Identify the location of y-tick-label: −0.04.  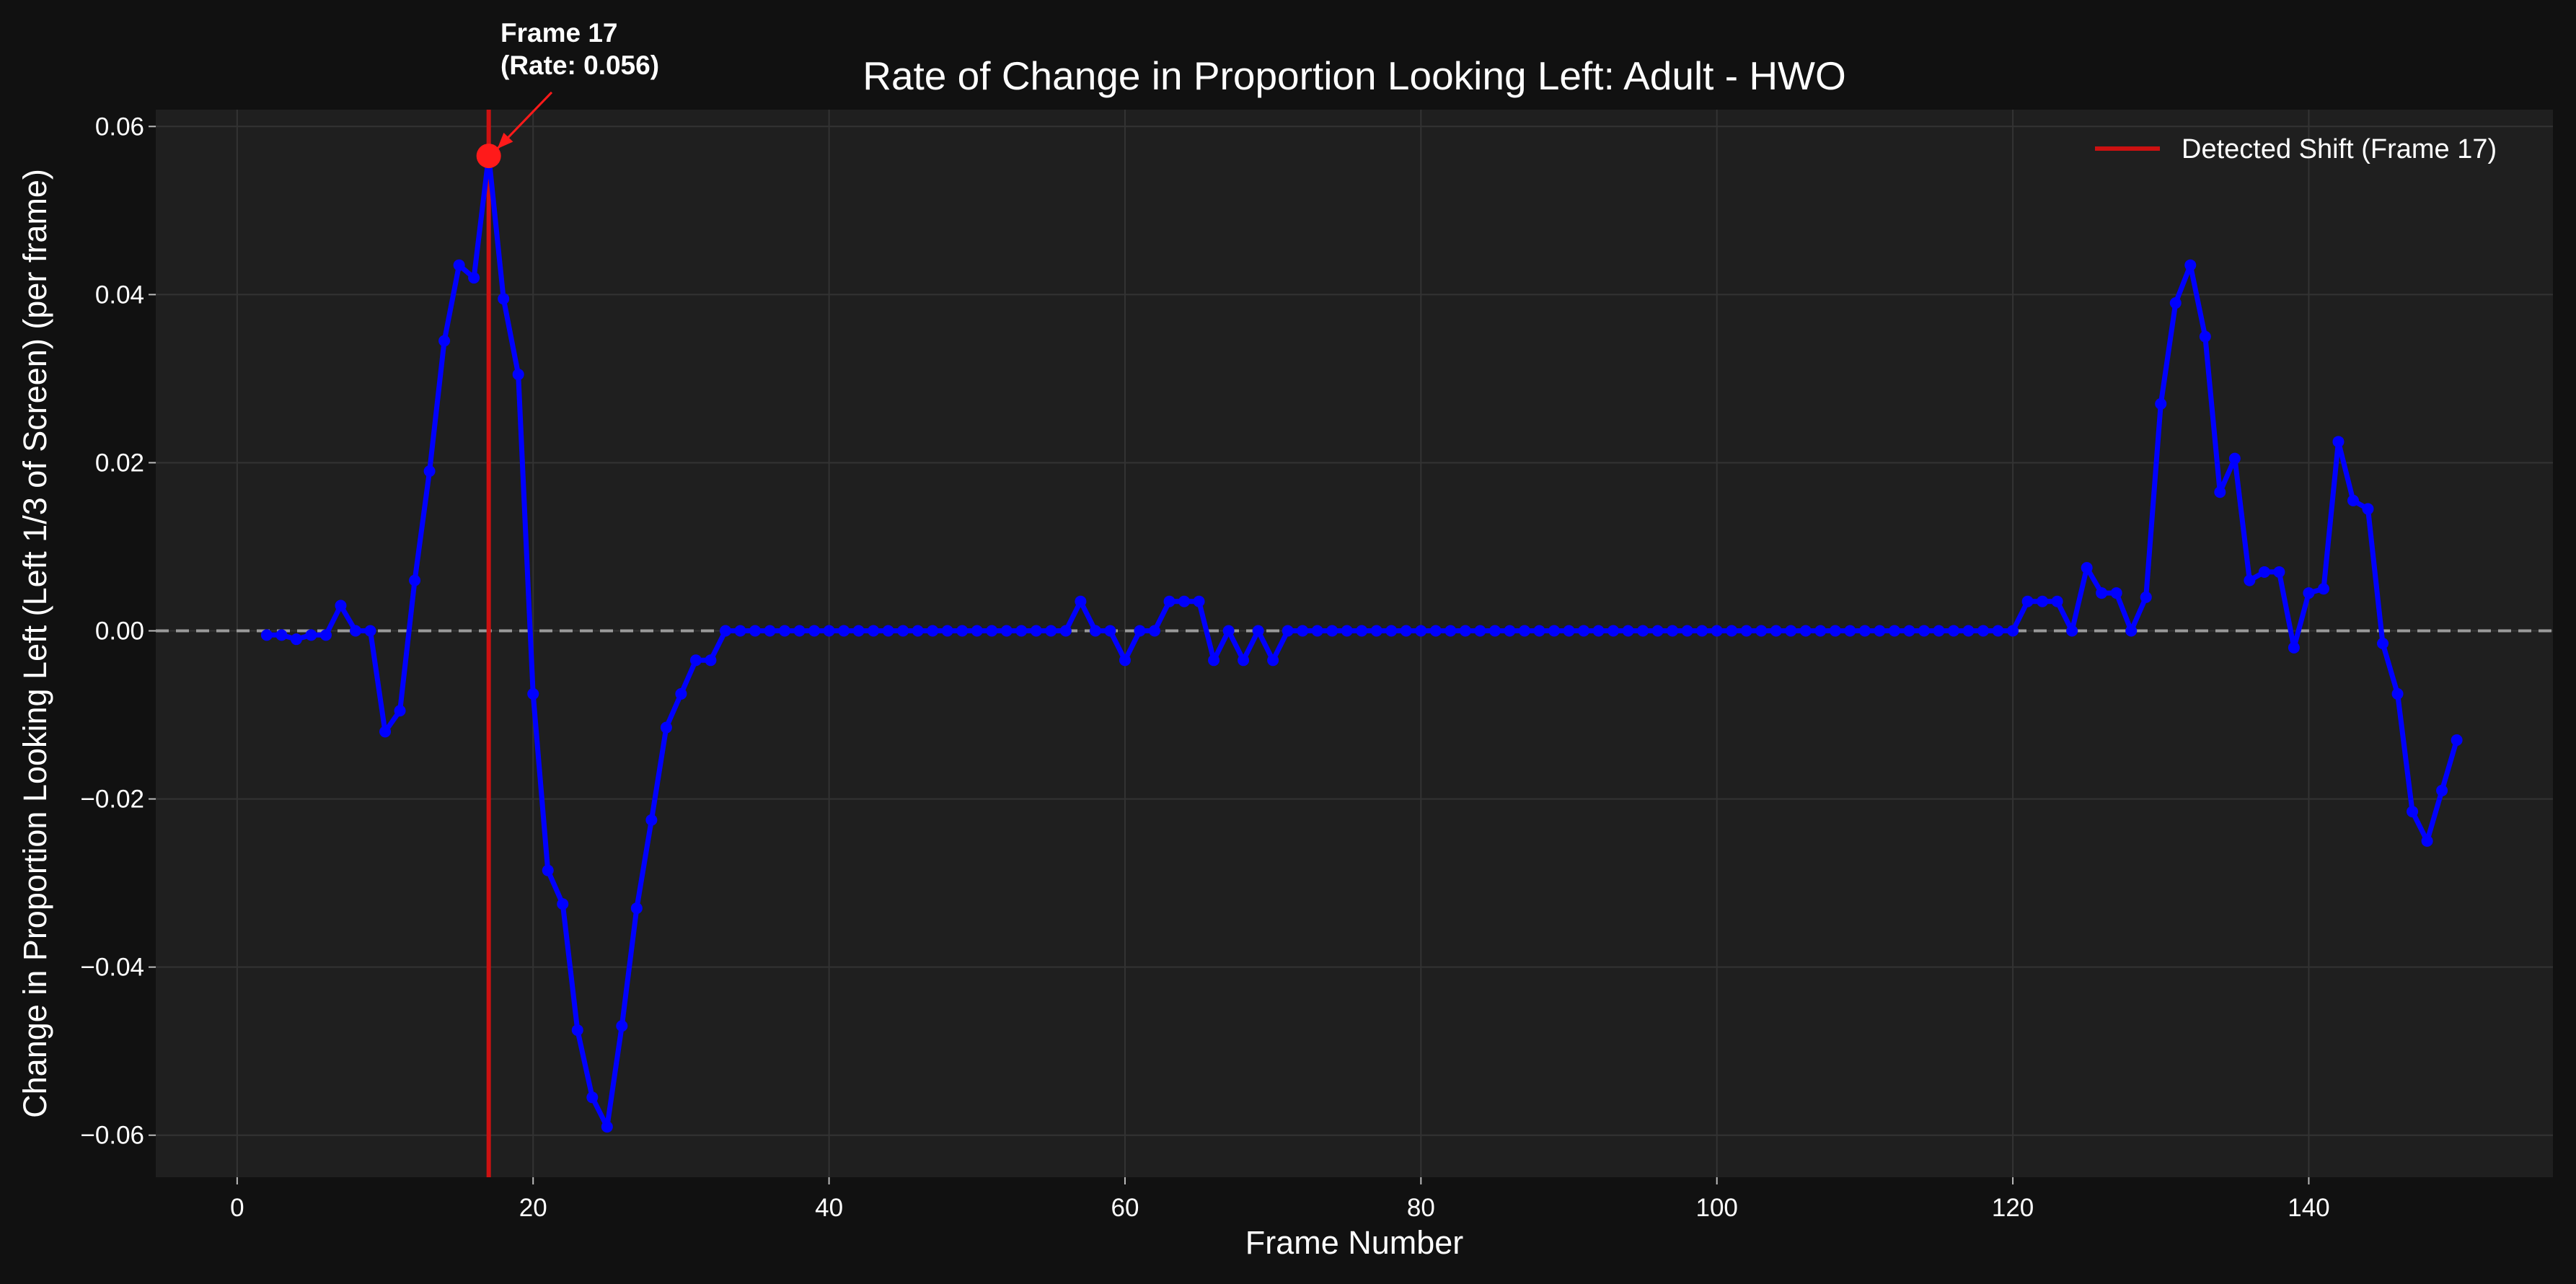
(112, 968).